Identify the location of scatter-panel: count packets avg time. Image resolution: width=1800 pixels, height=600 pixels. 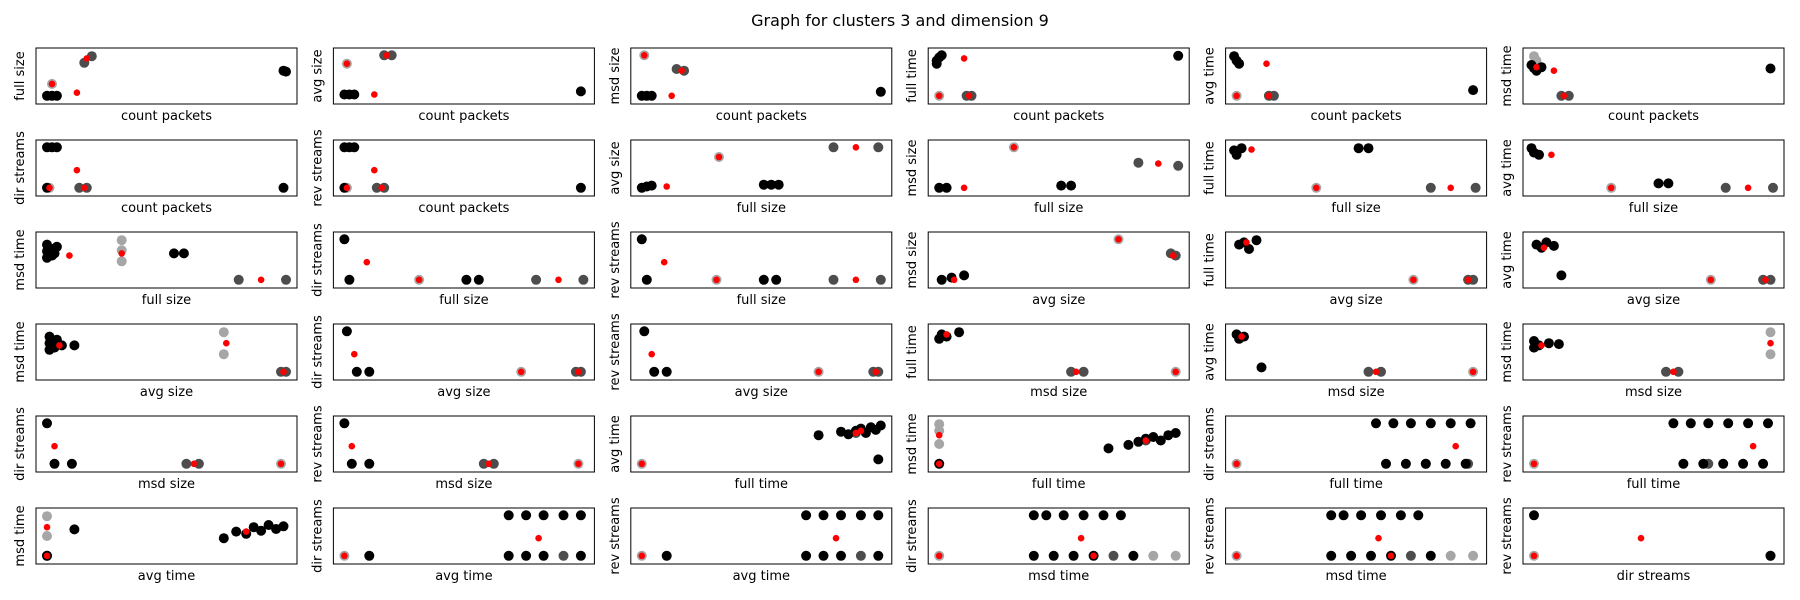
(1345, 85).